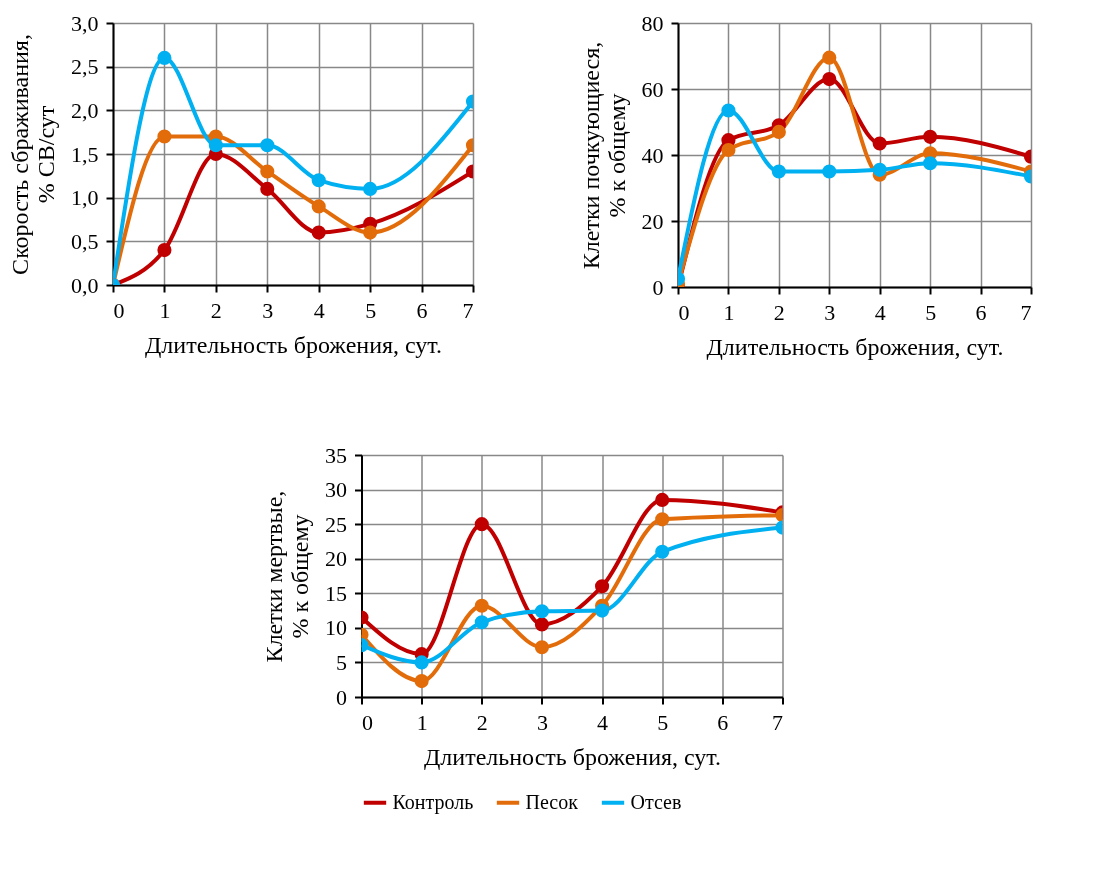  Describe the element at coordinates (85, 154) in the screenshot. I see `y-tick-label: 1,5` at that location.